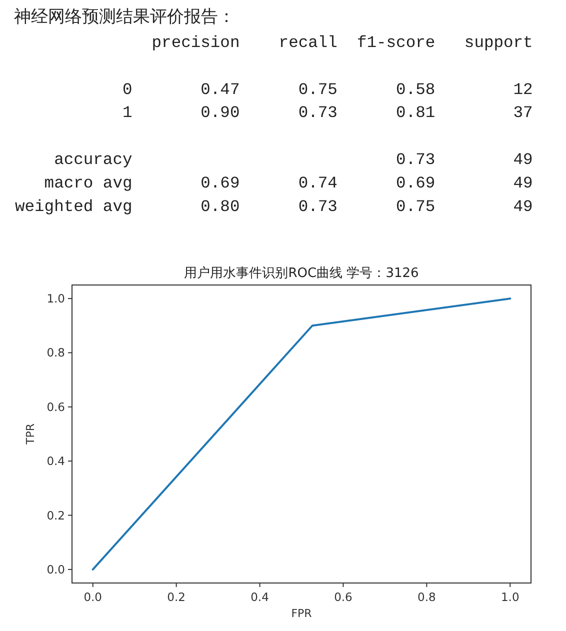  What do you see at coordinates (55, 407) in the screenshot?
I see `y-tick-label: 0.6` at bounding box center [55, 407].